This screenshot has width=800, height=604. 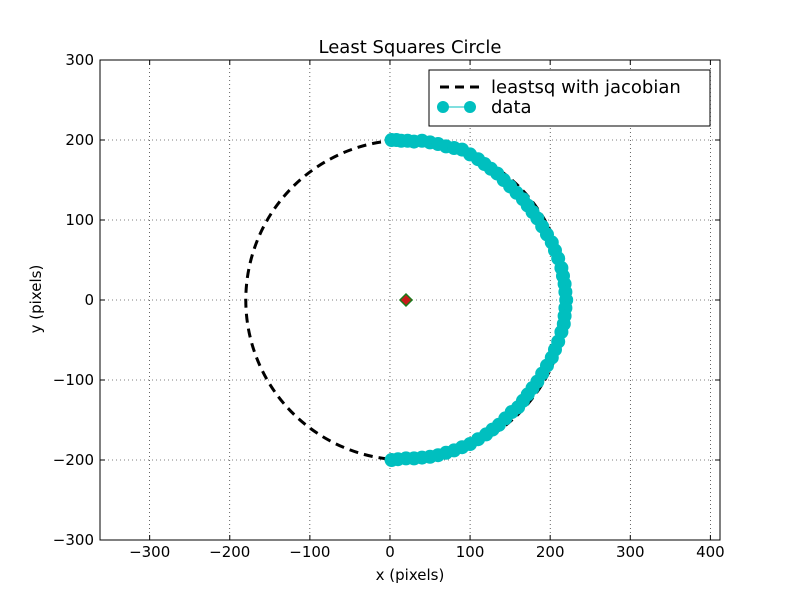 I want to click on legend-label-fit: leastsq with jacobian, so click(x=586, y=87).